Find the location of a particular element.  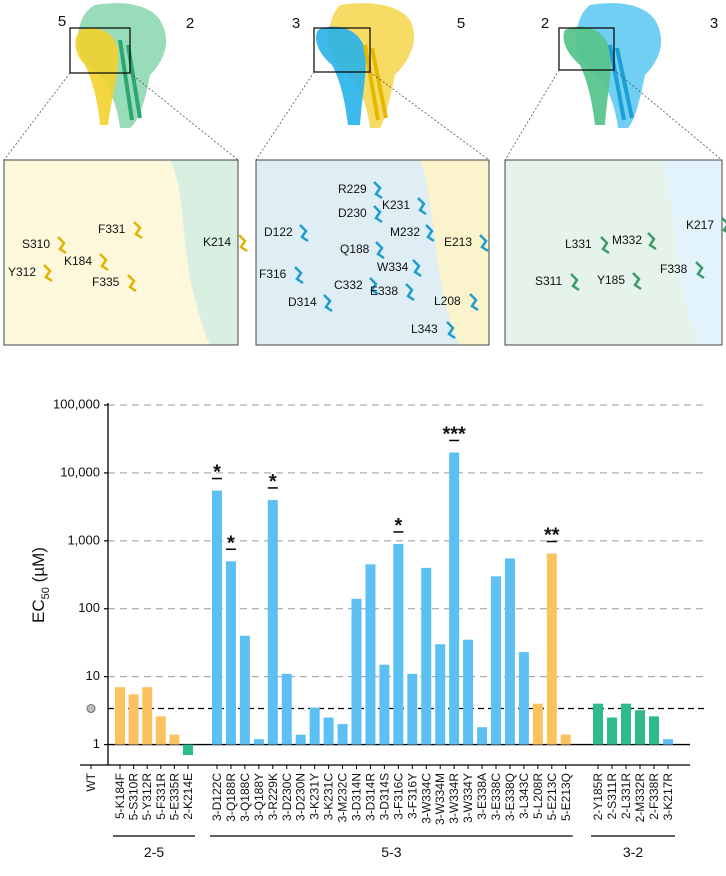

residue-label: Y185 is located at coordinates (611, 280).